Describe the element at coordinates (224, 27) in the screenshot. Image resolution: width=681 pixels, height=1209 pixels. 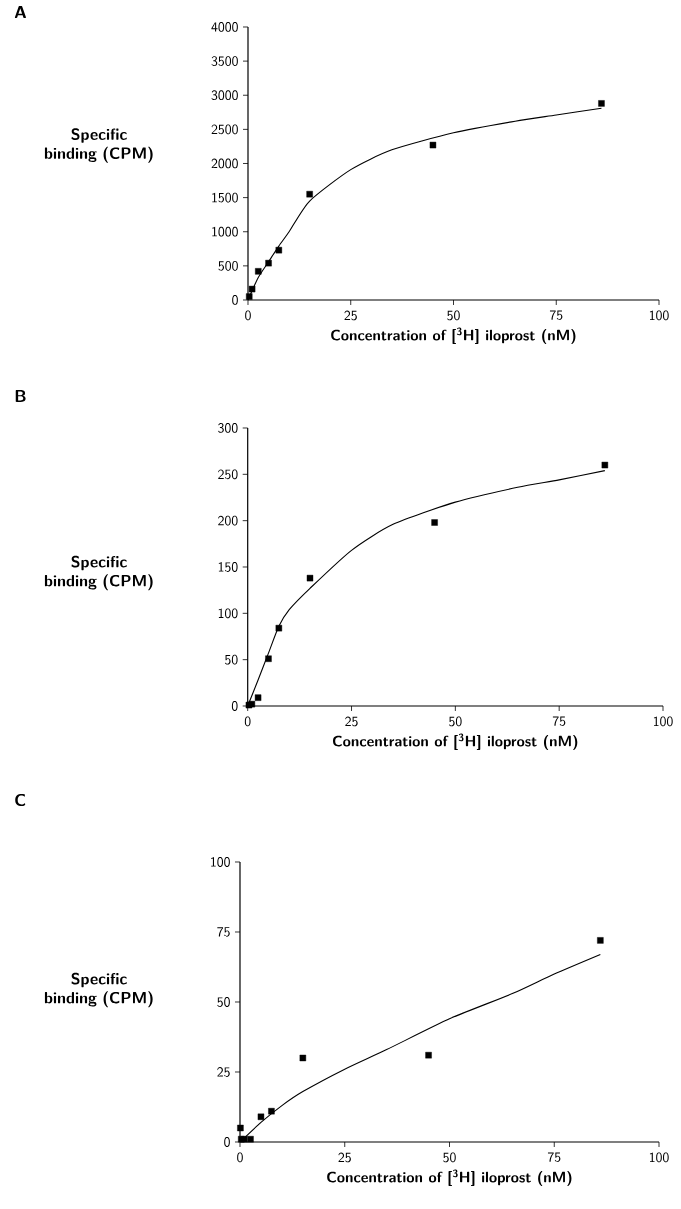
I see `y-tick-label: 4000` at that location.